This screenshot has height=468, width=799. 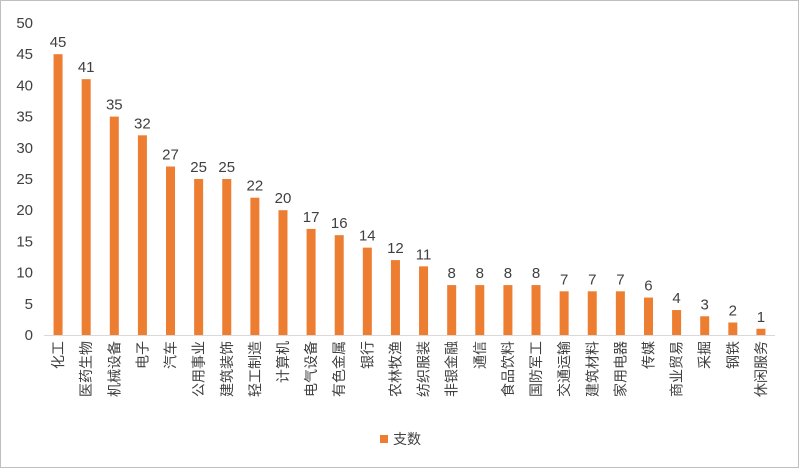 What do you see at coordinates (425, 369) in the screenshot?
I see `x-tick-label: 纺织服装` at bounding box center [425, 369].